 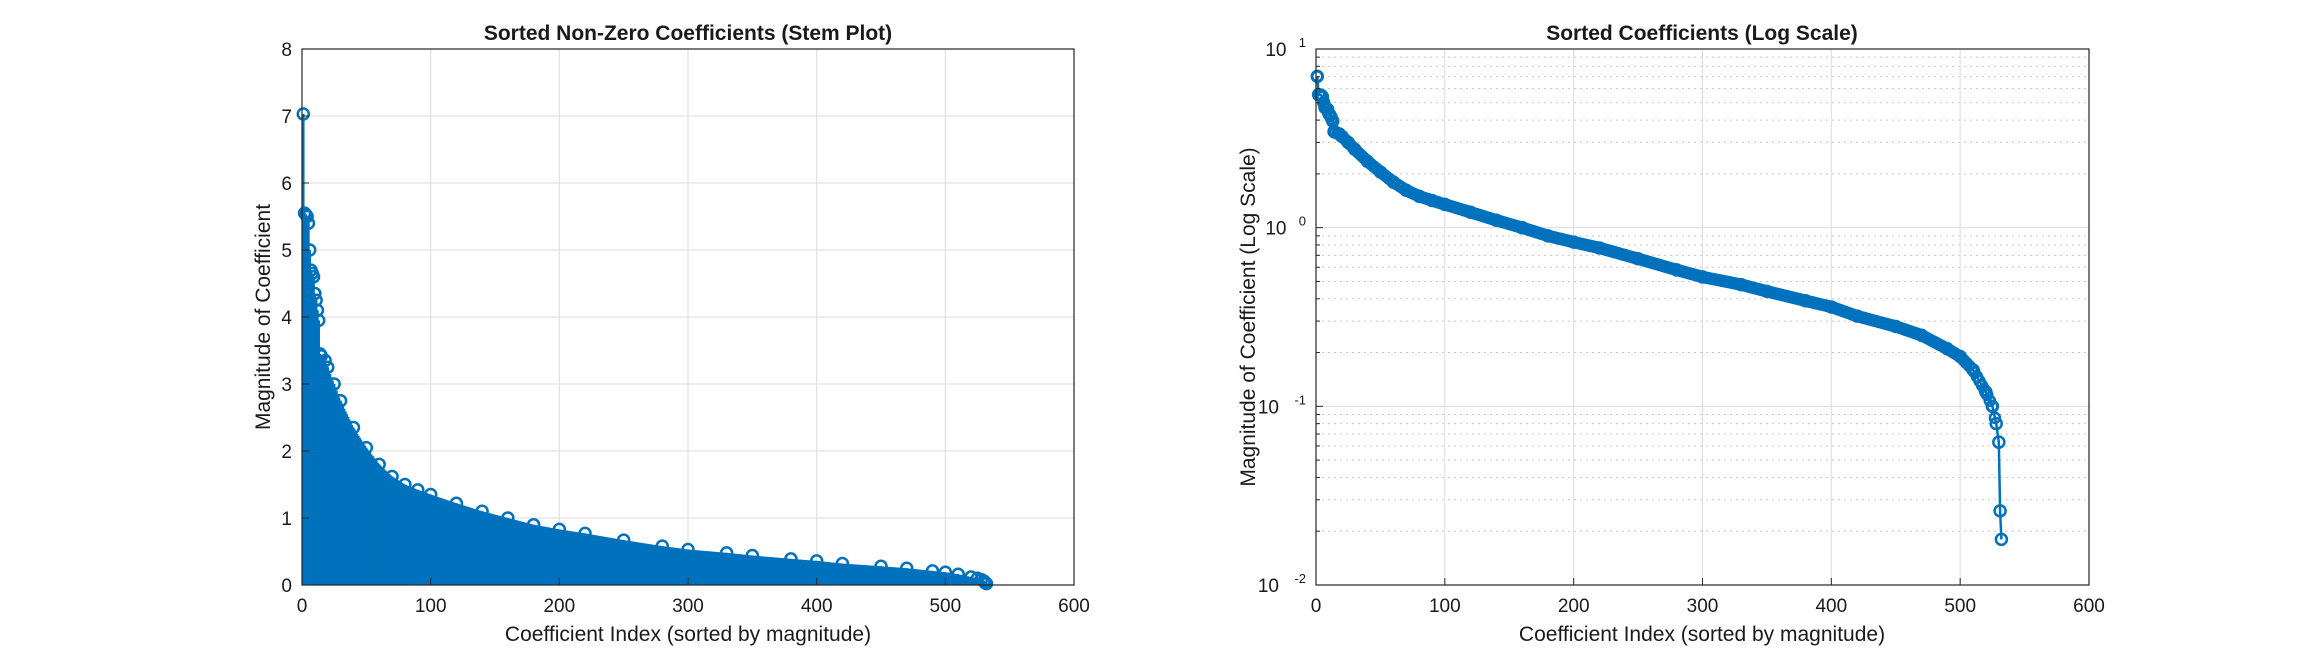 What do you see at coordinates (1248, 316) in the screenshot?
I see `log-plot-y-axis-label: Magnitude of Coefficient (Log Scale)` at bounding box center [1248, 316].